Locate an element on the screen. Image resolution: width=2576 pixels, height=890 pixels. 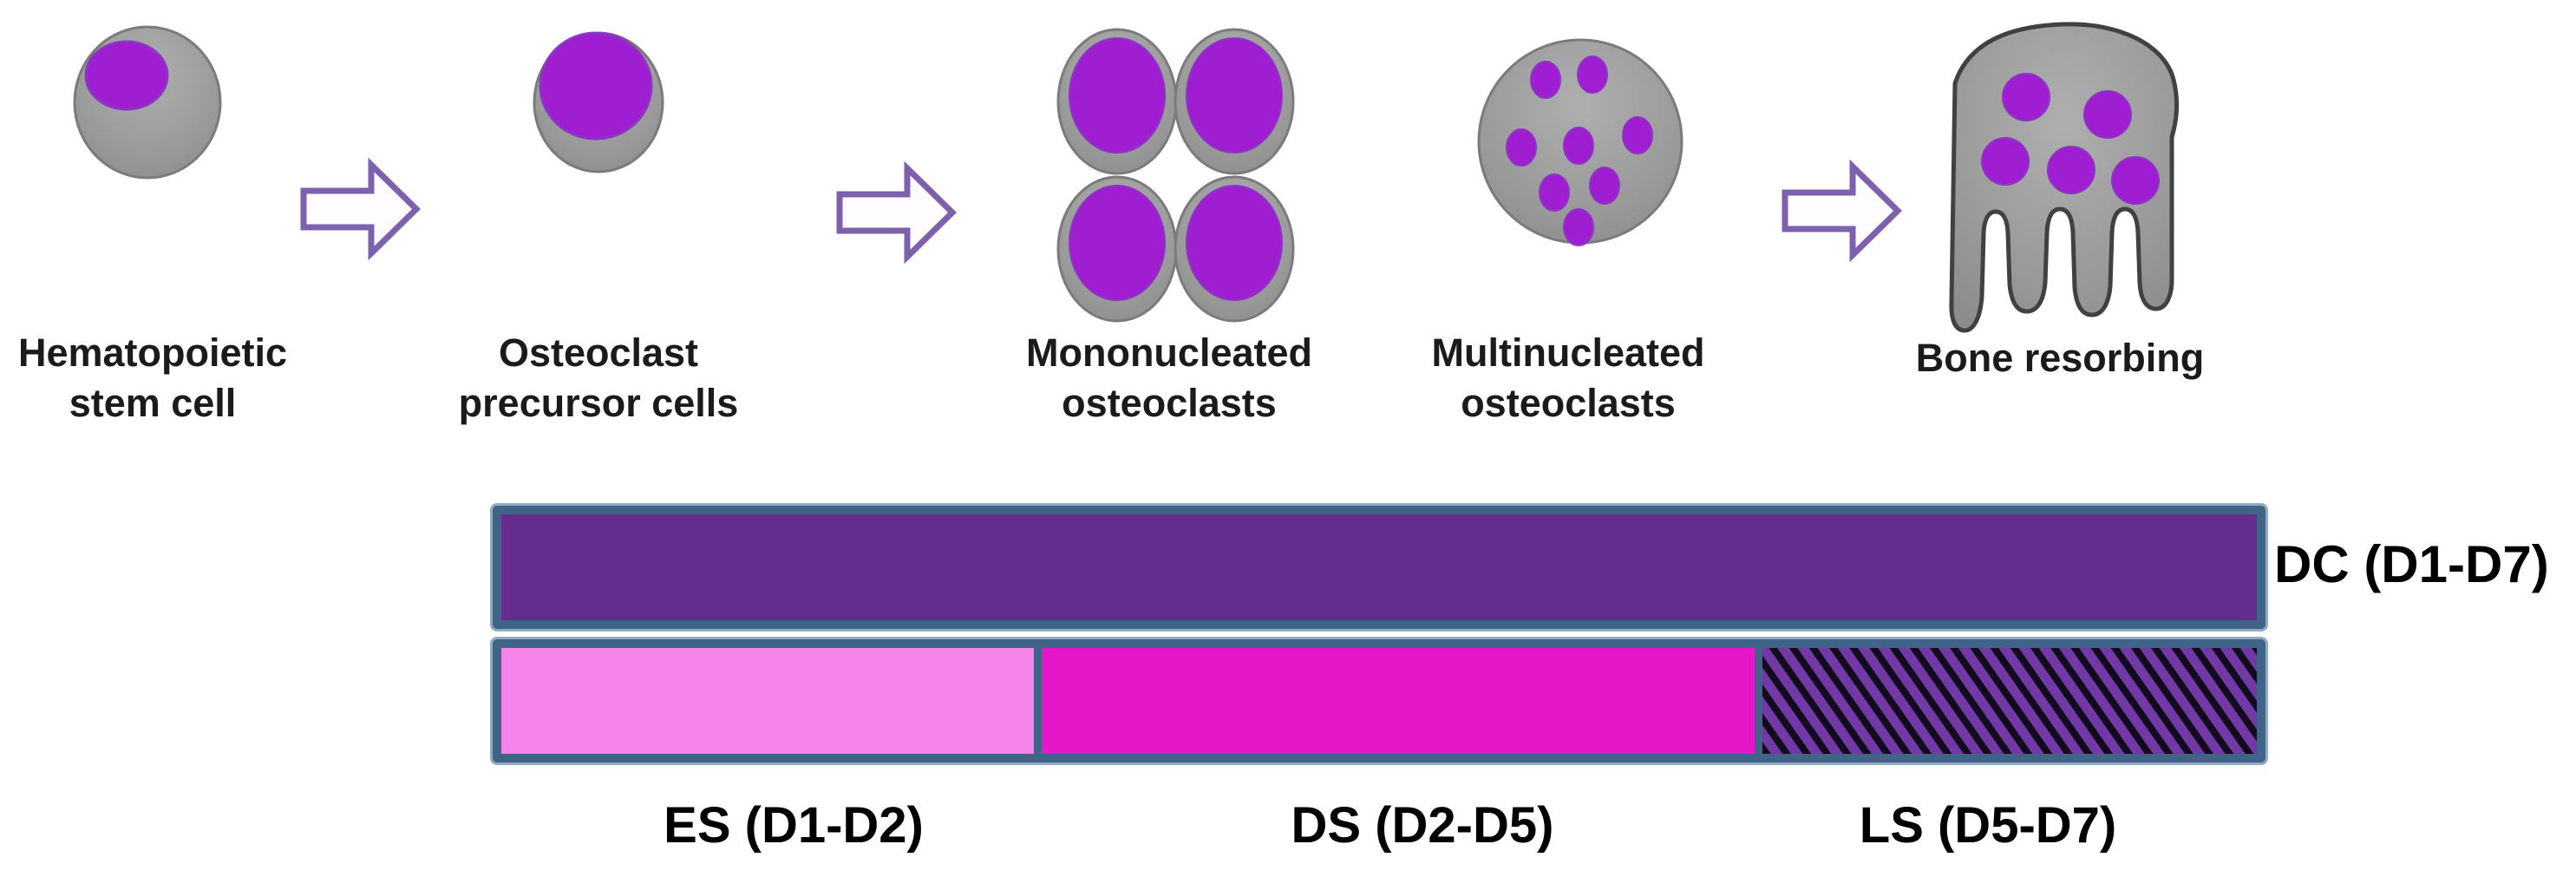
phase-segment-es is located at coordinates (767, 701).